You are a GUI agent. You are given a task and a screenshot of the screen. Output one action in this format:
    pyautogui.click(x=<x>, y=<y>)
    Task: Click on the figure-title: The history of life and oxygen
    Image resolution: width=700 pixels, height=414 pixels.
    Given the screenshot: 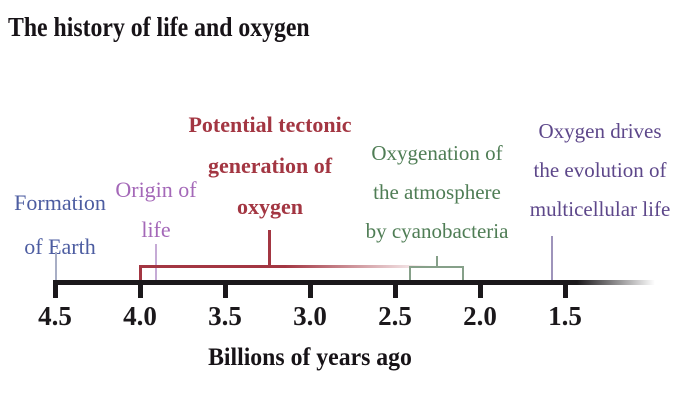 What is the action you would take?
    pyautogui.click(x=159, y=27)
    